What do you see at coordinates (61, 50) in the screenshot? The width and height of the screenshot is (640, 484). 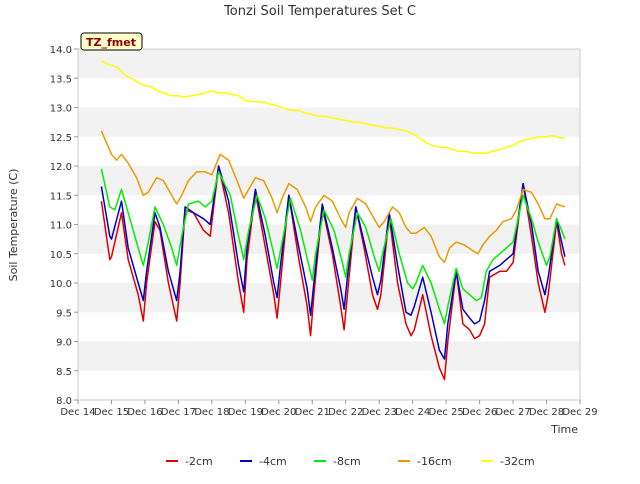 I see `y-tick-label: 14.0` at bounding box center [61, 50].